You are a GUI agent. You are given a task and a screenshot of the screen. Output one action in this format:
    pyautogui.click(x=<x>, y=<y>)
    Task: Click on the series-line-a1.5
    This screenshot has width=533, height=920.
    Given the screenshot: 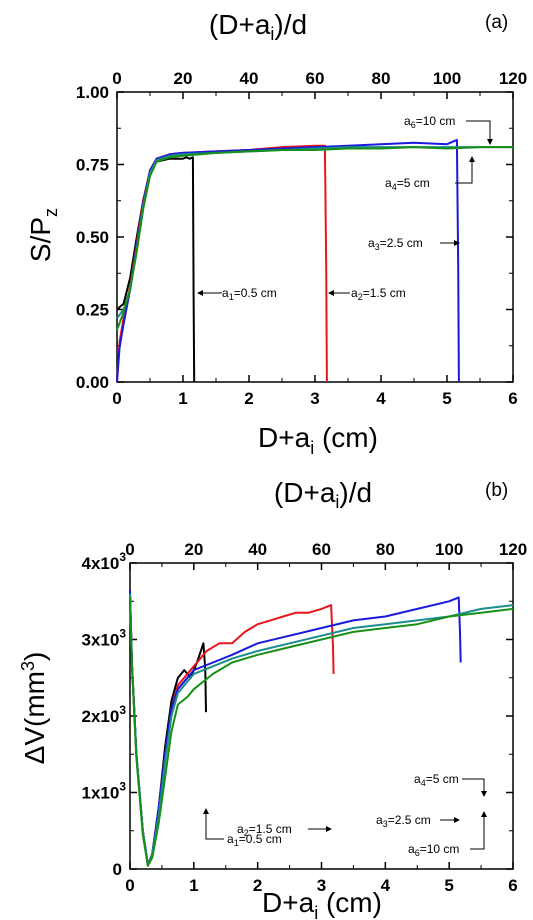 What is the action you would take?
    pyautogui.click(x=232, y=730)
    